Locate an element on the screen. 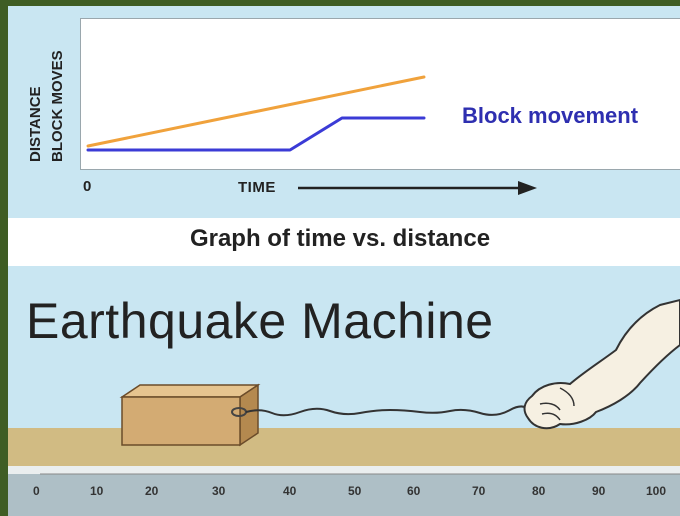  ruler-tick-label: 40 is located at coordinates (290, 491).